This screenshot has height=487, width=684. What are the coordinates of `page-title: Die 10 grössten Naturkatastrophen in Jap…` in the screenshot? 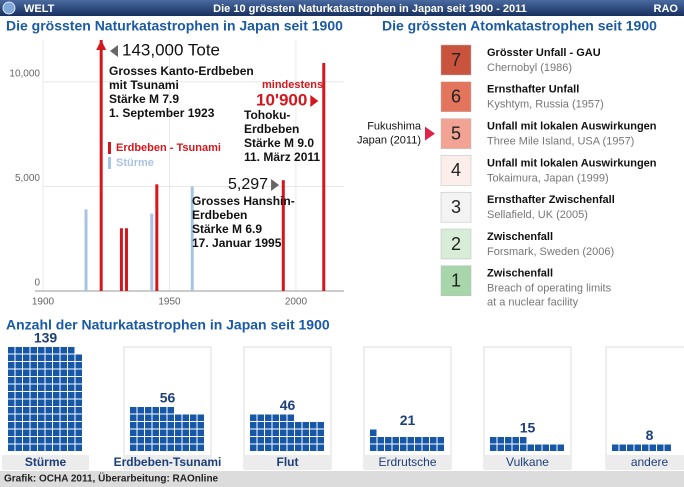 It's located at (370, 9).